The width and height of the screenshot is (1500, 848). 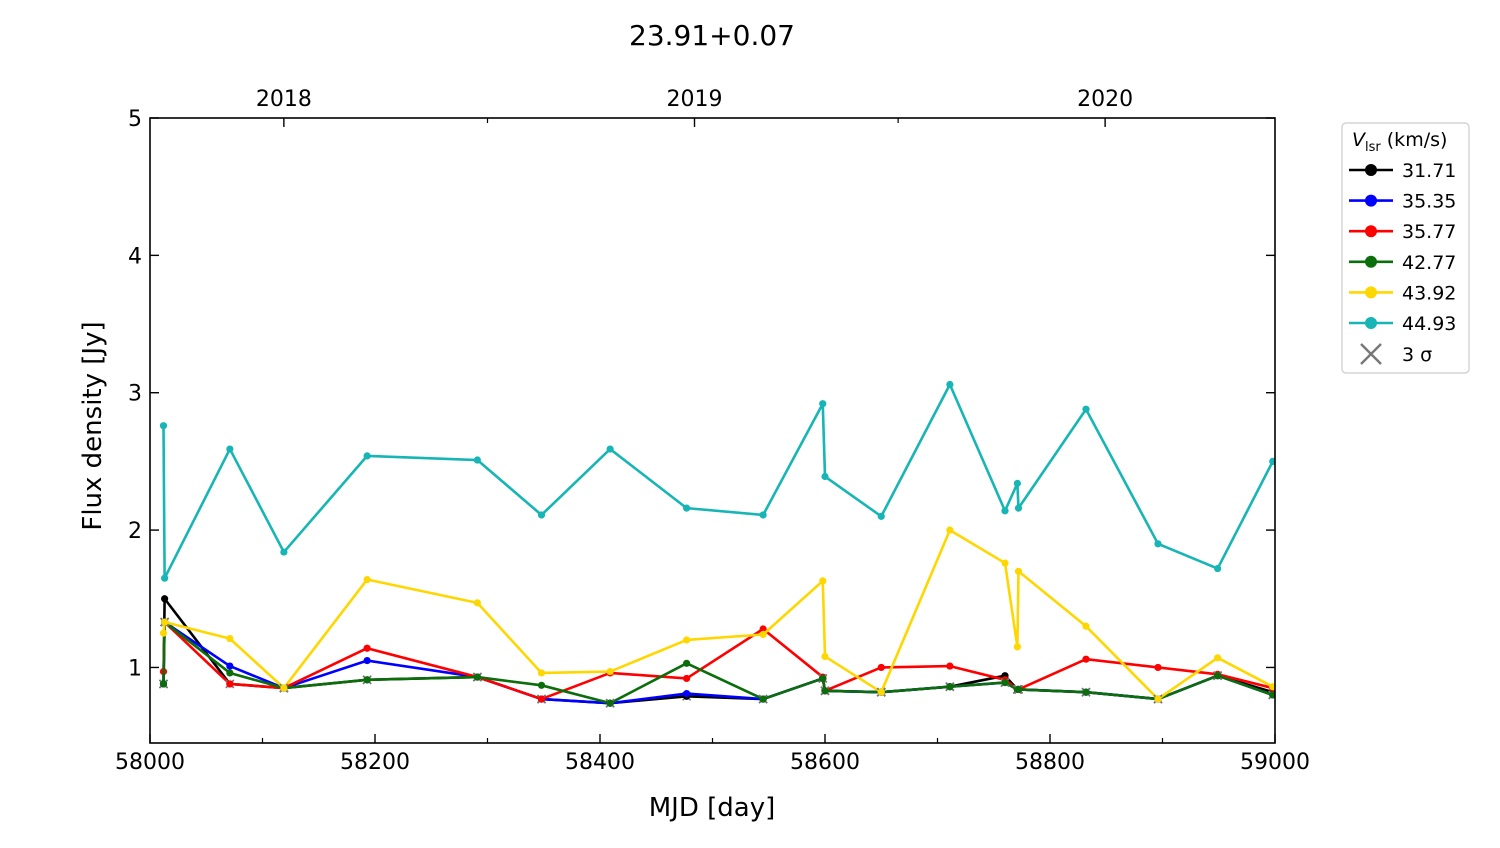 What do you see at coordinates (1417, 355) in the screenshot?
I see `legend-label: 3 σ` at bounding box center [1417, 355].